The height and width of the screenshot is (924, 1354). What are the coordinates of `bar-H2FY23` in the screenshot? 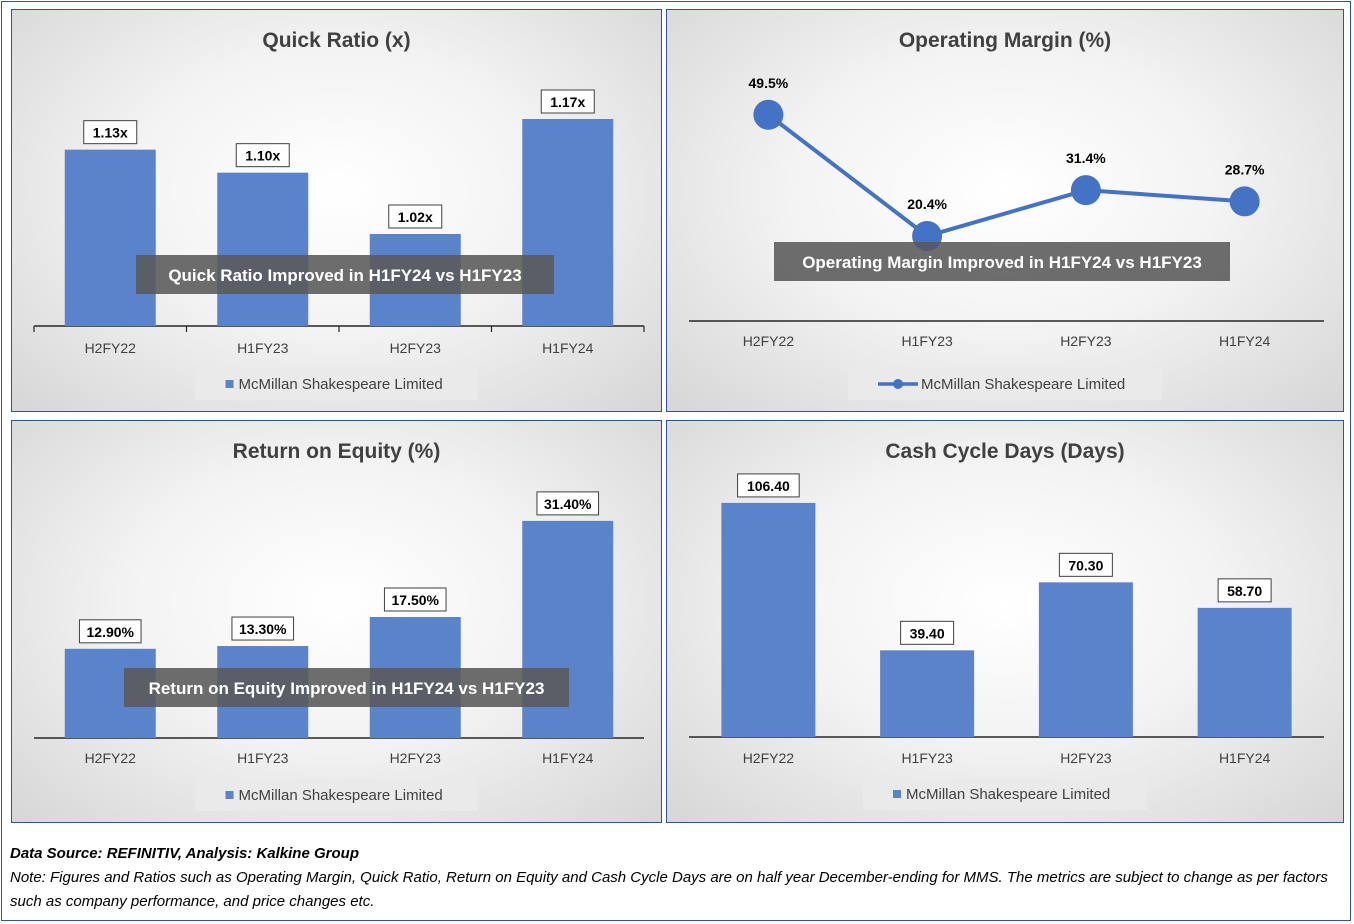 It's located at (1085, 659).